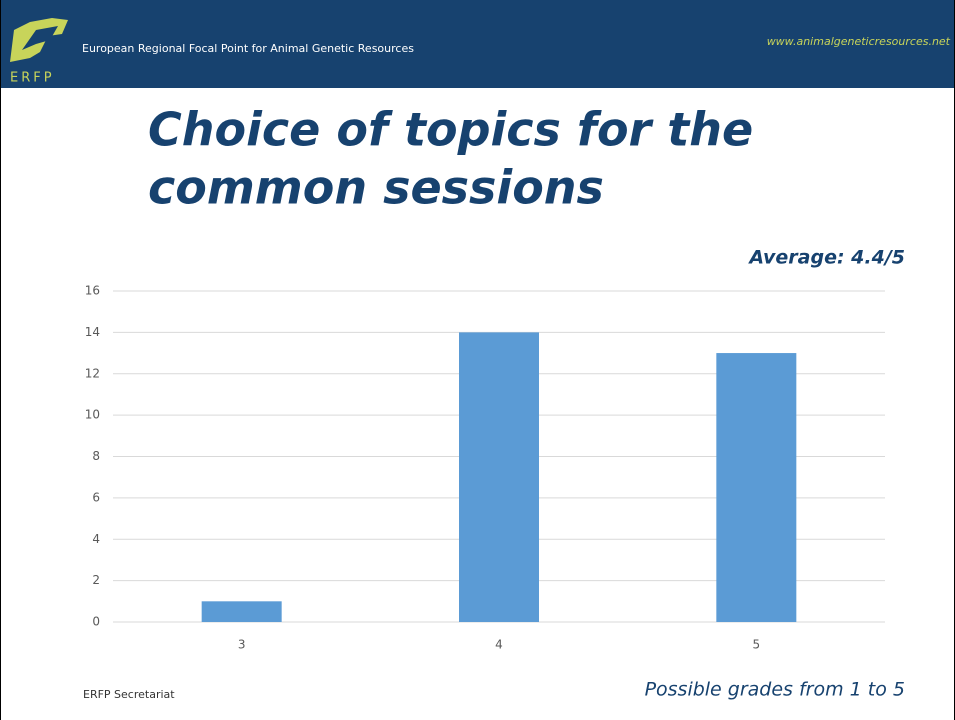  Describe the element at coordinates (92, 415) in the screenshot. I see `y-tick-label: 10` at that location.